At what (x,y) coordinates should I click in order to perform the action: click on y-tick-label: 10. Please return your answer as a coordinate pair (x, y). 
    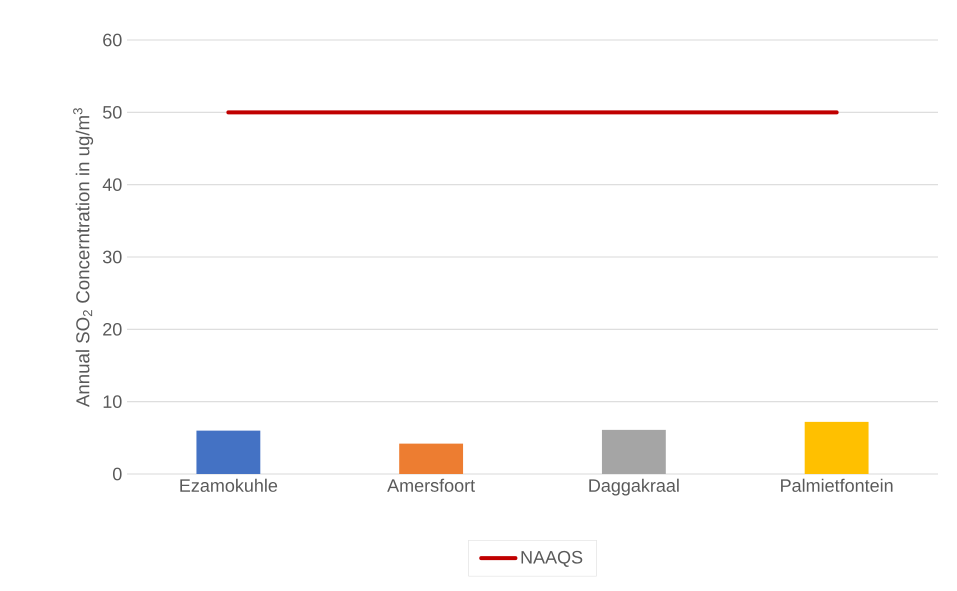
    Looking at the image, I should click on (113, 401).